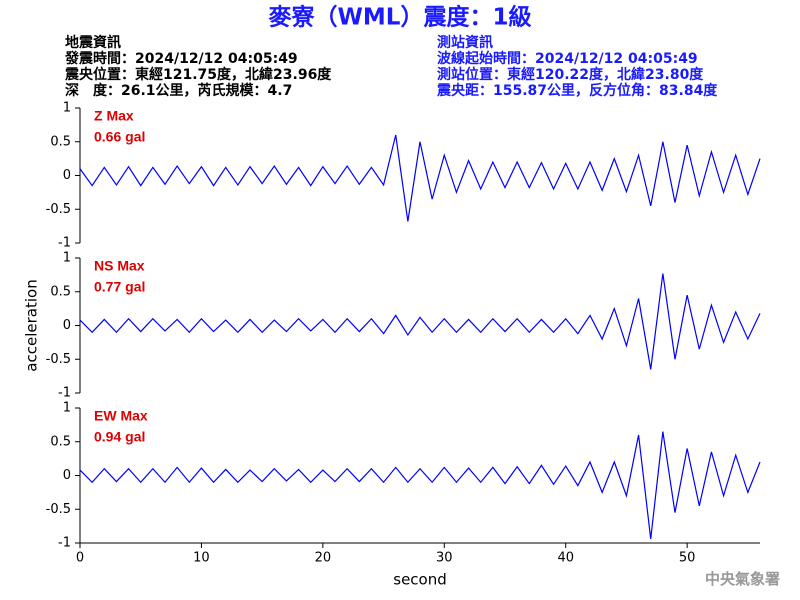  Describe the element at coordinates (32, 325) in the screenshot. I see `y-axis-label: acceleration` at that location.